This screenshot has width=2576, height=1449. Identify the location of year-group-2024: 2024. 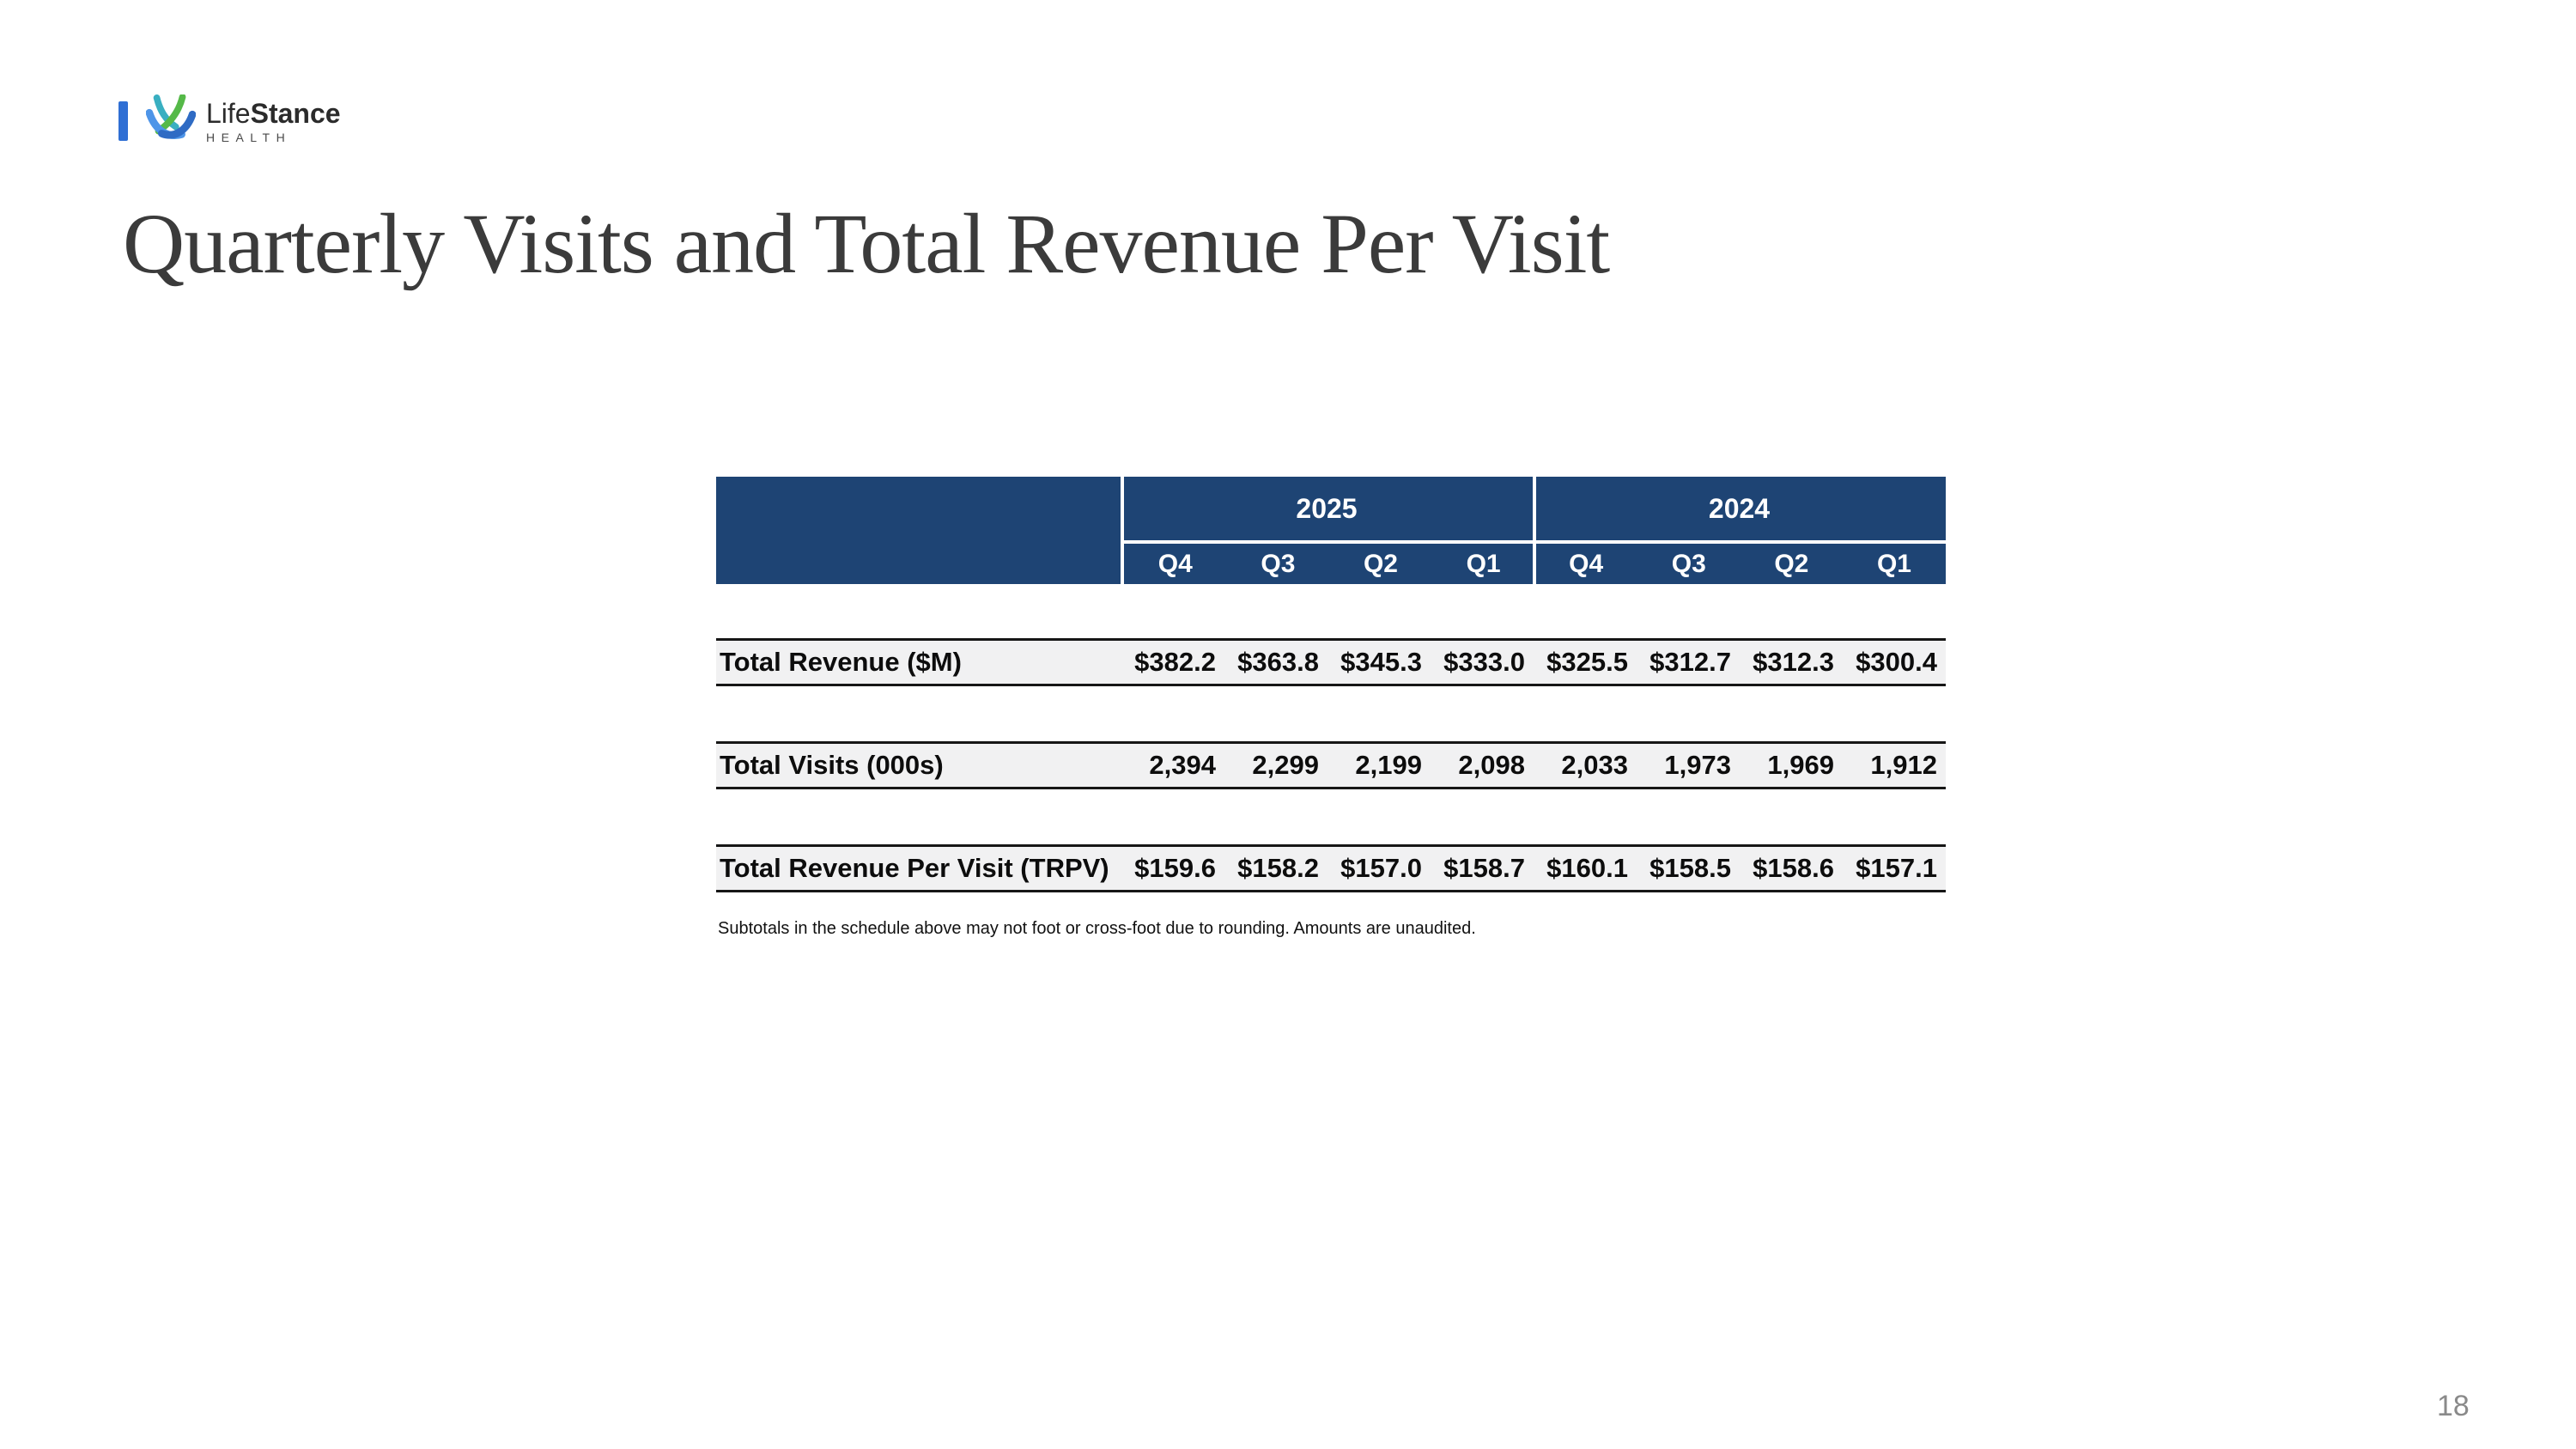
(1740, 508).